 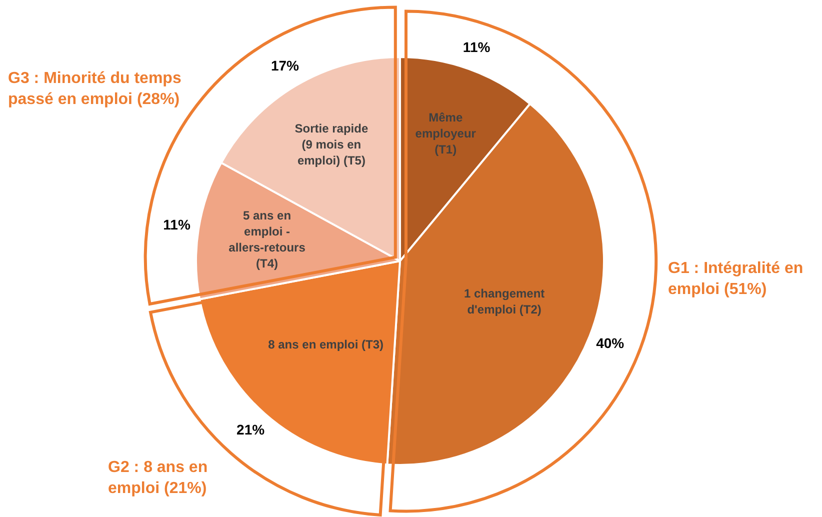 I want to click on data-label: 40%, so click(x=610, y=343).